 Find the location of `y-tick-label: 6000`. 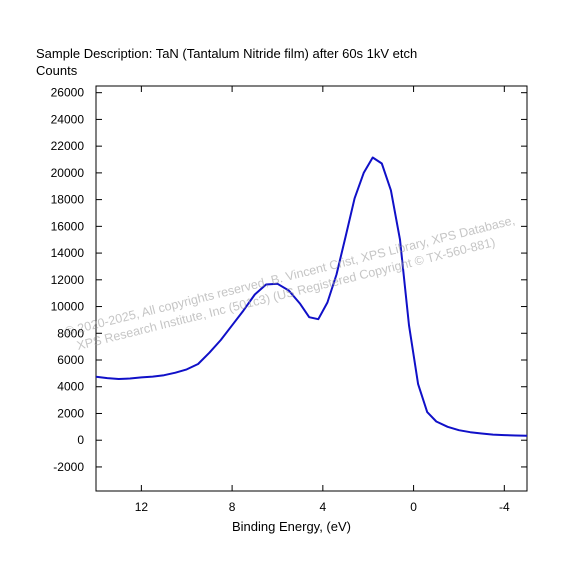

y-tick-label: 6000 is located at coordinates (70, 360).